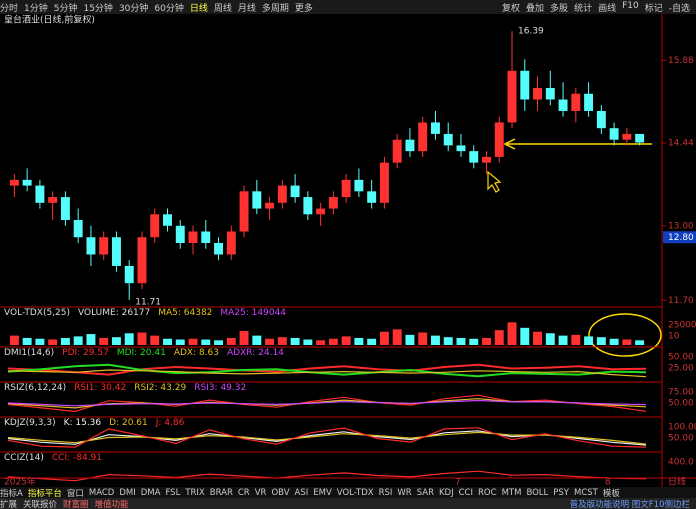  What do you see at coordinates (246, 8) in the screenshot?
I see `menu-item: 月线` at bounding box center [246, 8].